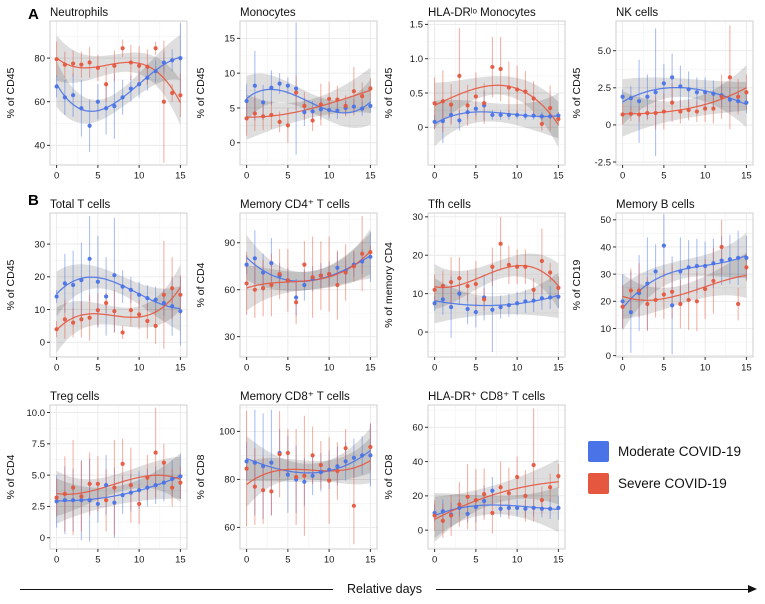  I want to click on confidence-band-severe, so click(496, 501).